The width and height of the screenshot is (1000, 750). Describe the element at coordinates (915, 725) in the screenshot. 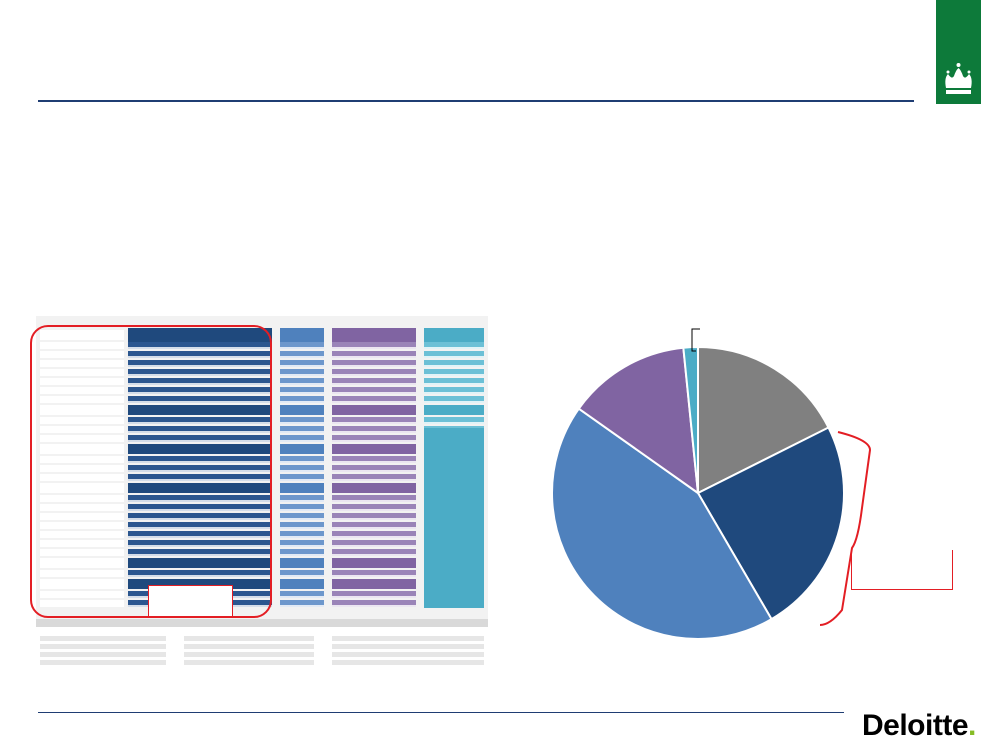

I see `deloitte-wordmark: Deloitte` at that location.